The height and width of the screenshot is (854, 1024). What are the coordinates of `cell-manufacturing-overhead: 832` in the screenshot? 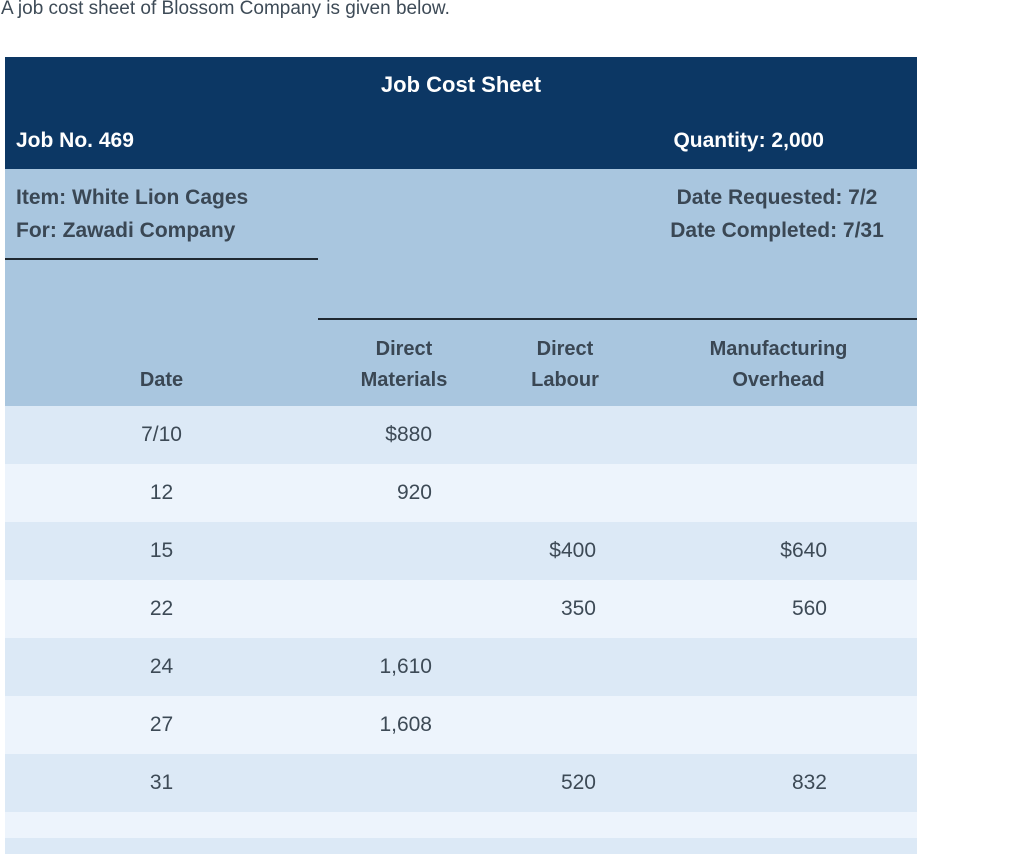 It's located at (809, 782).